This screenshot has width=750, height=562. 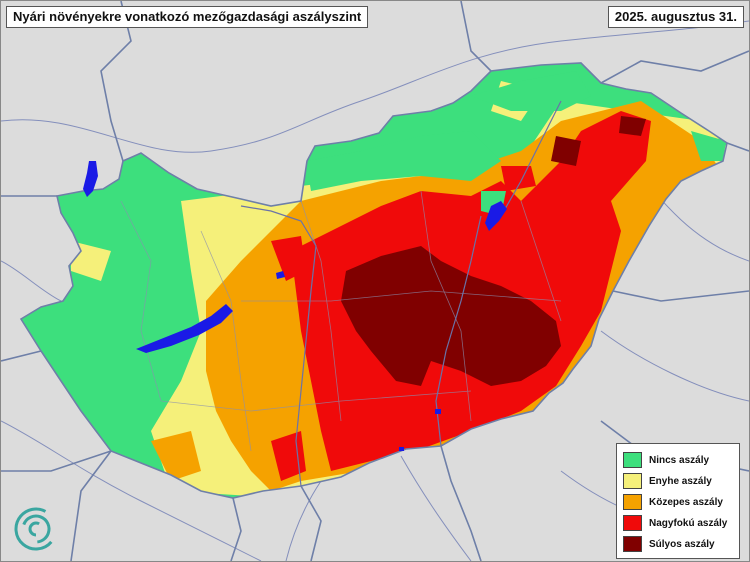 I want to click on legend-item-nagyfoku: Nagyfokú aszály, so click(x=675, y=523).